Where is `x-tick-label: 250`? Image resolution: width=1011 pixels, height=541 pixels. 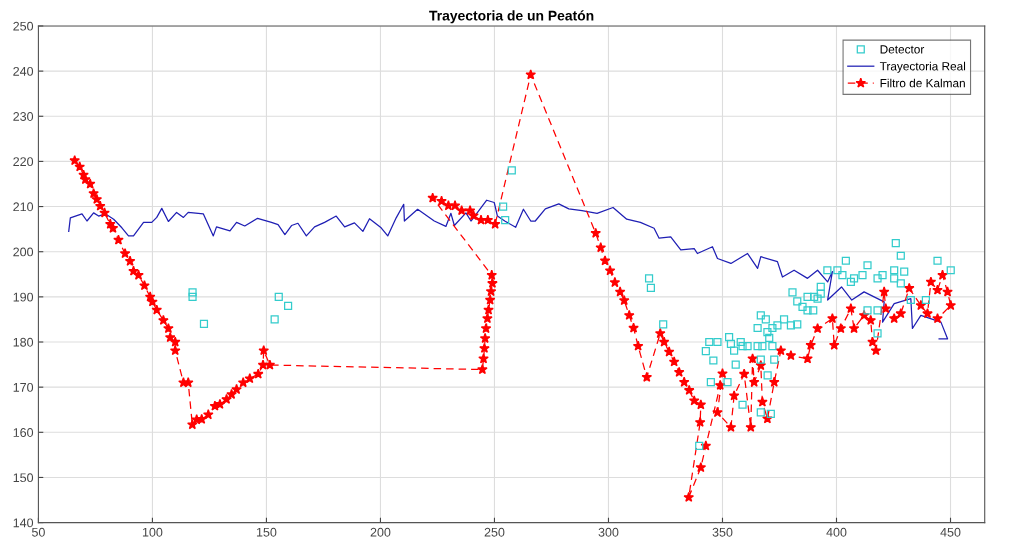
x-tick-label: 250 is located at coordinates (494, 532).